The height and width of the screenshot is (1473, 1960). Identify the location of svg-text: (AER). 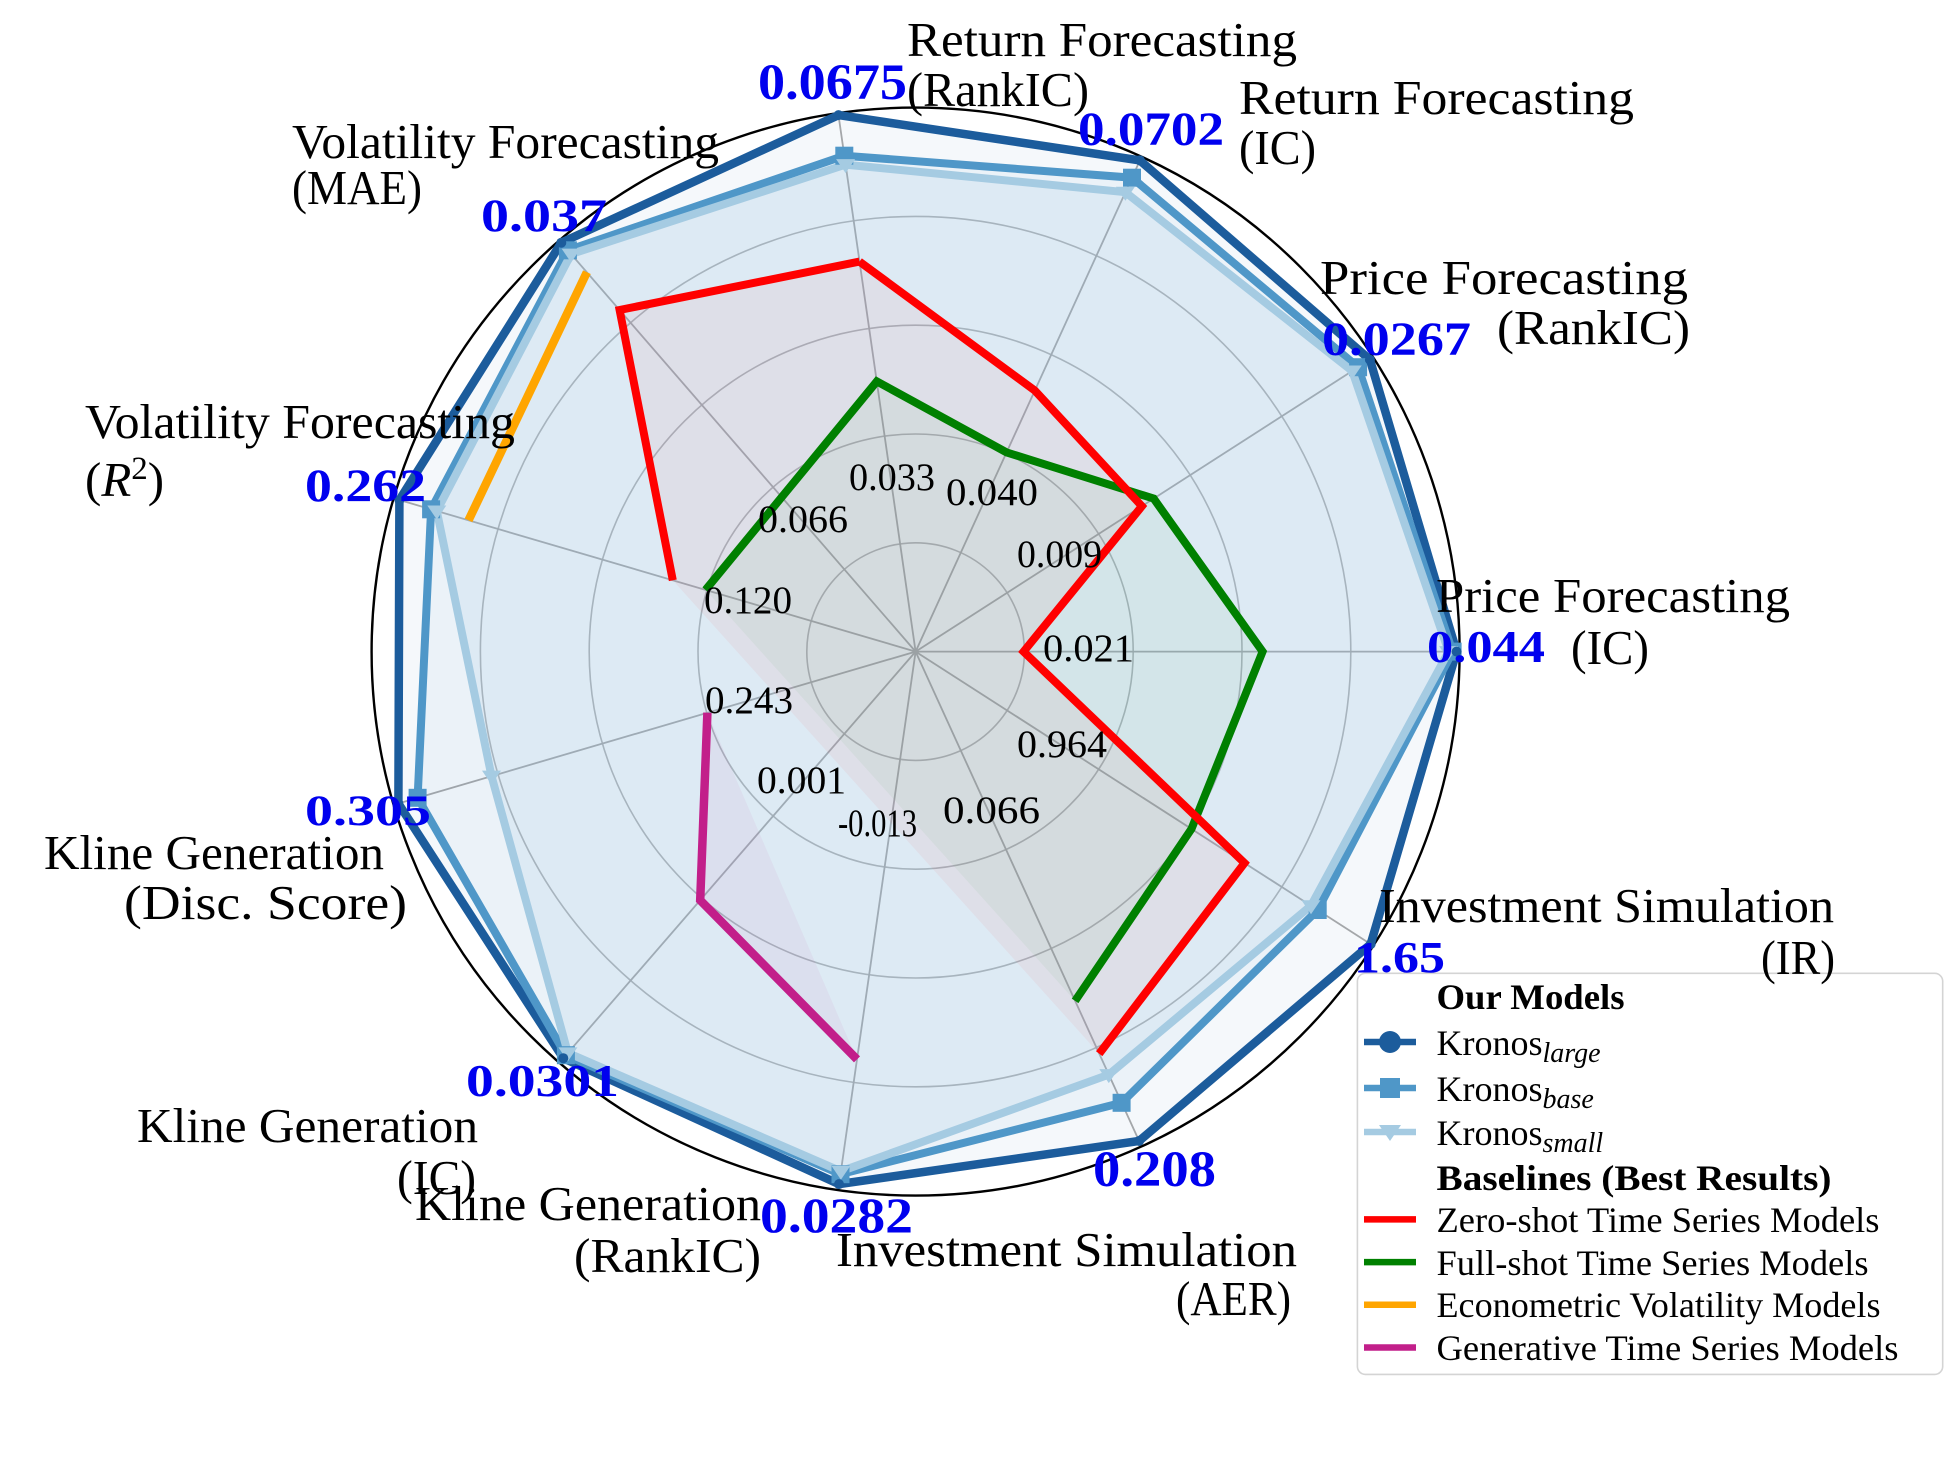
(1233, 1298).